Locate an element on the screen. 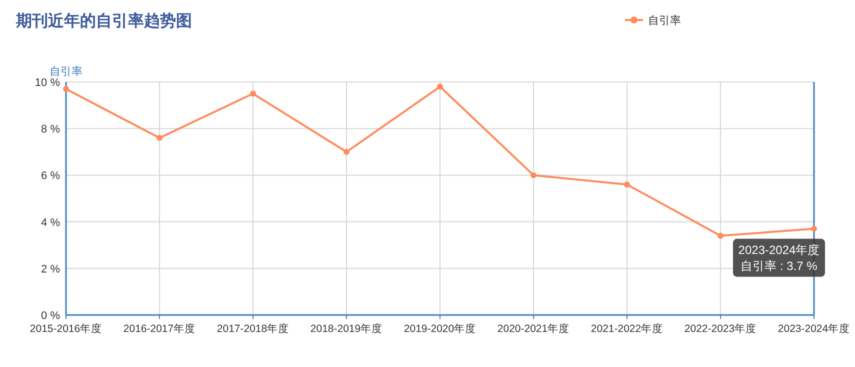 This screenshot has width=855, height=367. y-tick-label: 10 % is located at coordinates (47, 83).